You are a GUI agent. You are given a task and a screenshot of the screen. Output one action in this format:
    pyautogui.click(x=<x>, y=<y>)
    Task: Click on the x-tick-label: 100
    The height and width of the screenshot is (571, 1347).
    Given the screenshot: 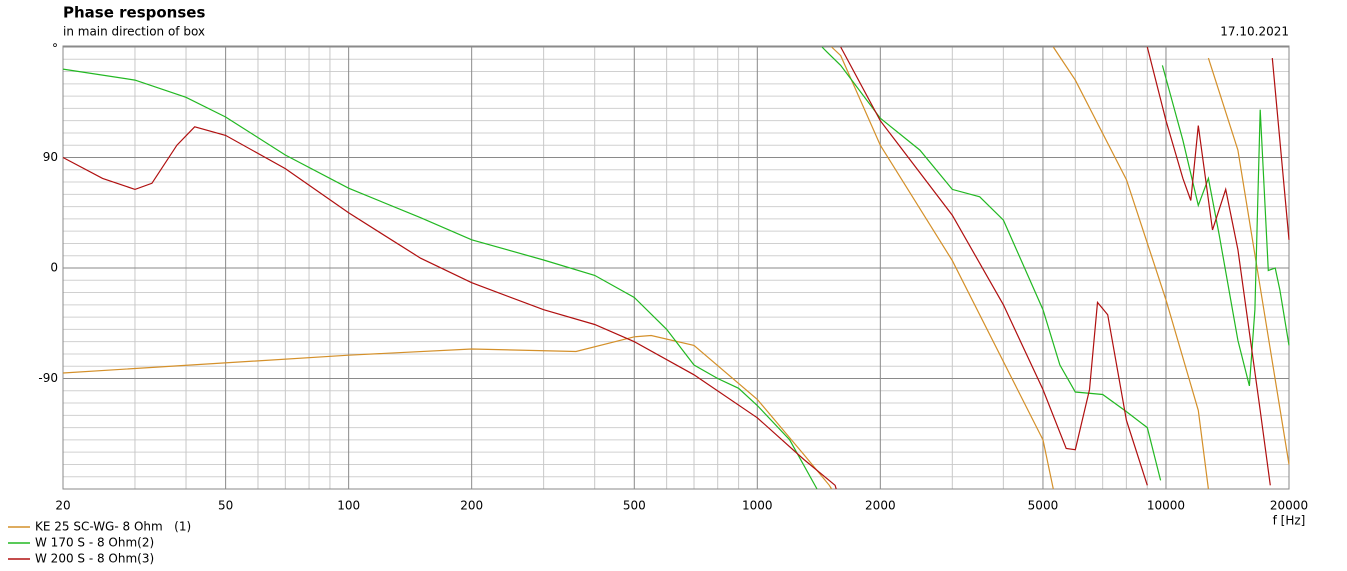 What is the action you would take?
    pyautogui.click(x=348, y=506)
    